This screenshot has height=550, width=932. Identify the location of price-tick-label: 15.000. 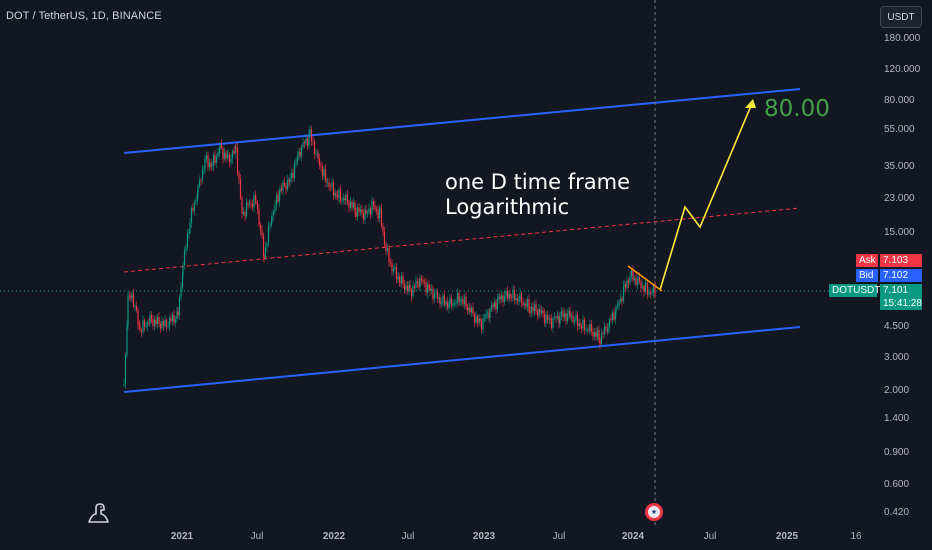
(899, 232).